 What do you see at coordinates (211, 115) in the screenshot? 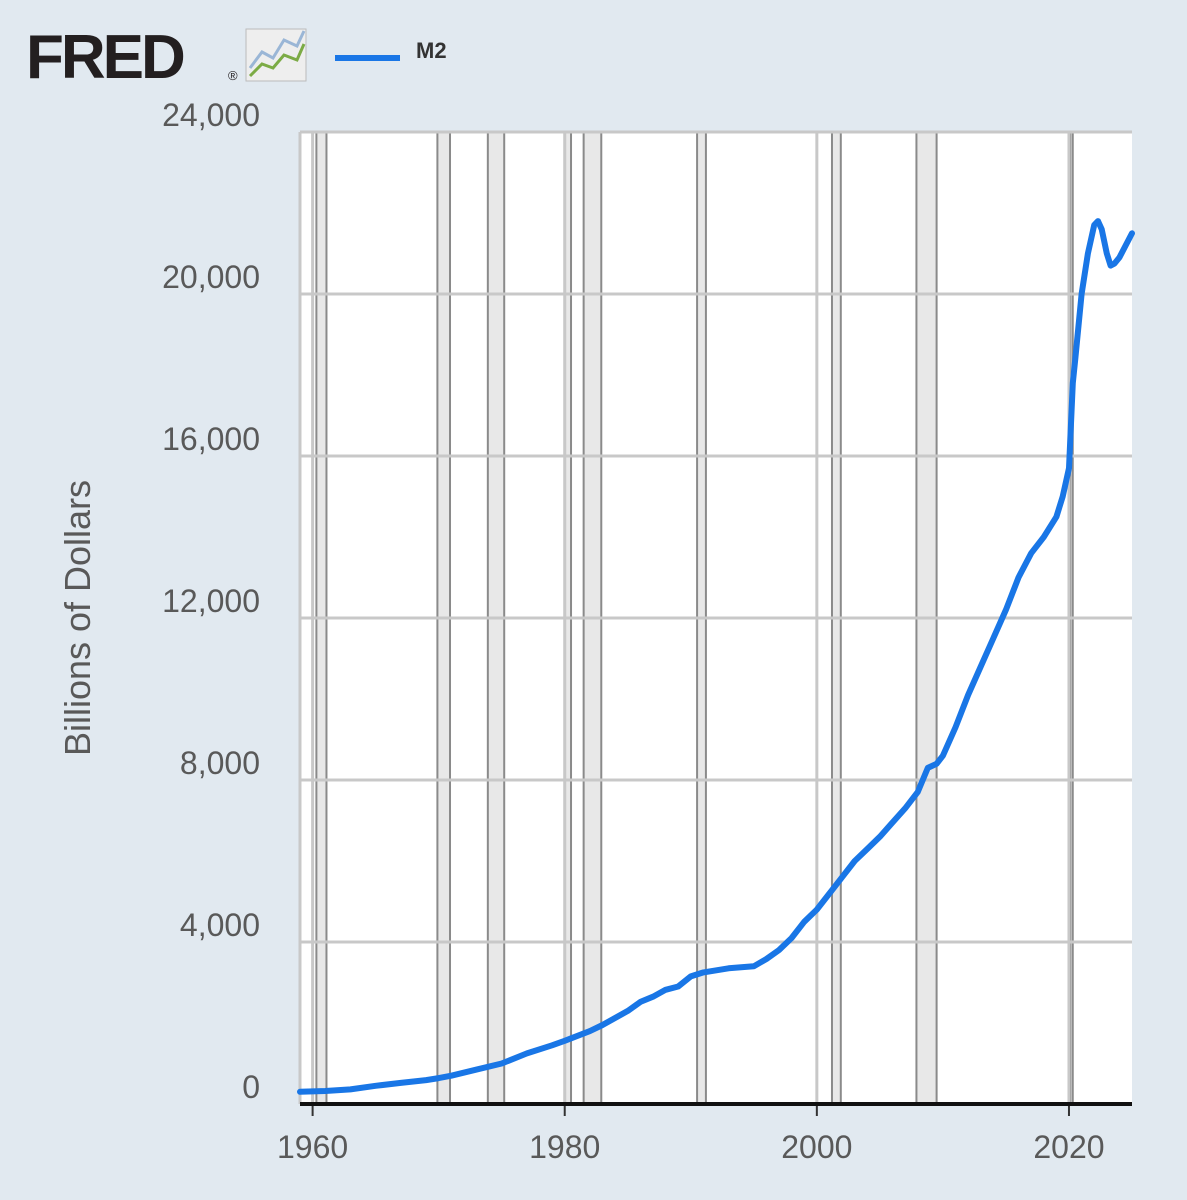
I see `y-tick-label-24000: 24,000` at bounding box center [211, 115].